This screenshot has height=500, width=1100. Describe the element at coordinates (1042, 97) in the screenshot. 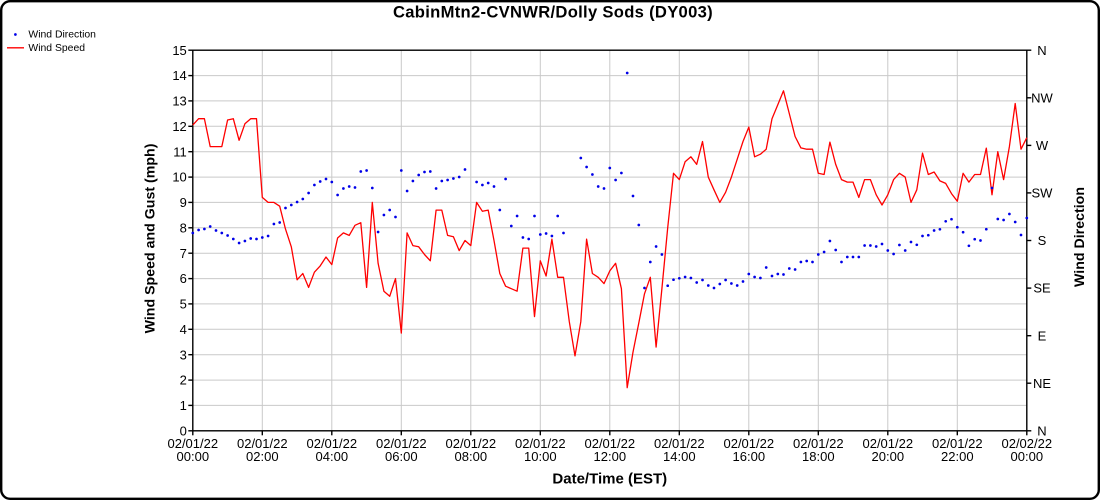

I see `svg-text: NW` at that location.